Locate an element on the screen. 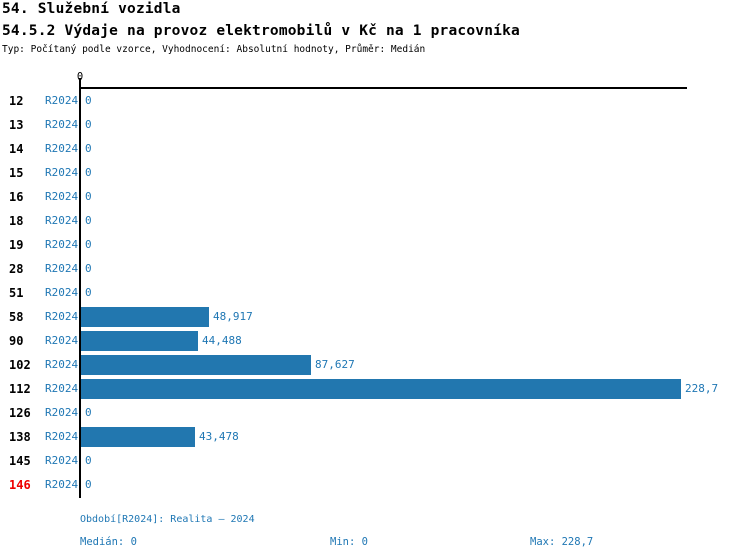 This screenshot has height=560, width=750. row-category-label: 51 is located at coordinates (16, 293).